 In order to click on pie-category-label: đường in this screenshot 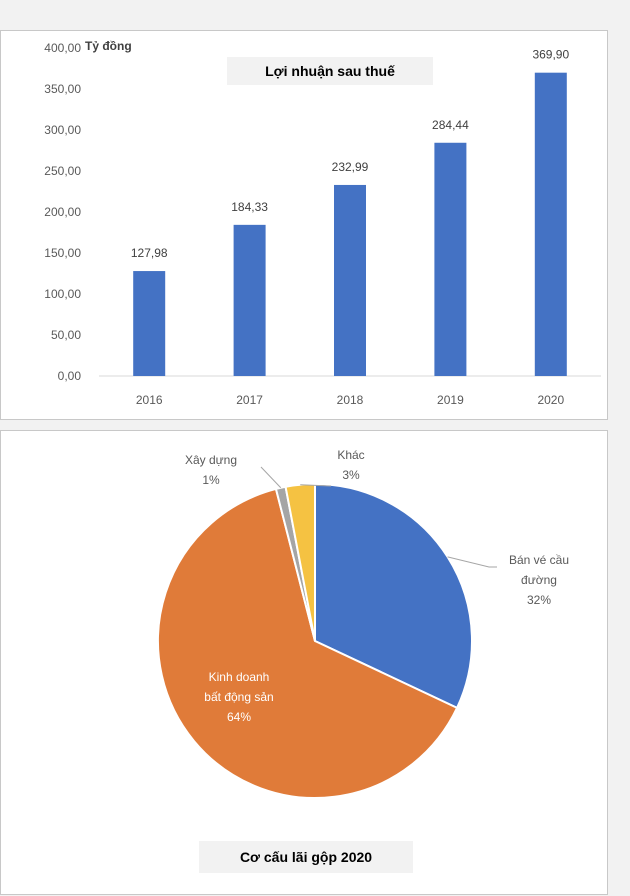, I will do `click(539, 580)`.